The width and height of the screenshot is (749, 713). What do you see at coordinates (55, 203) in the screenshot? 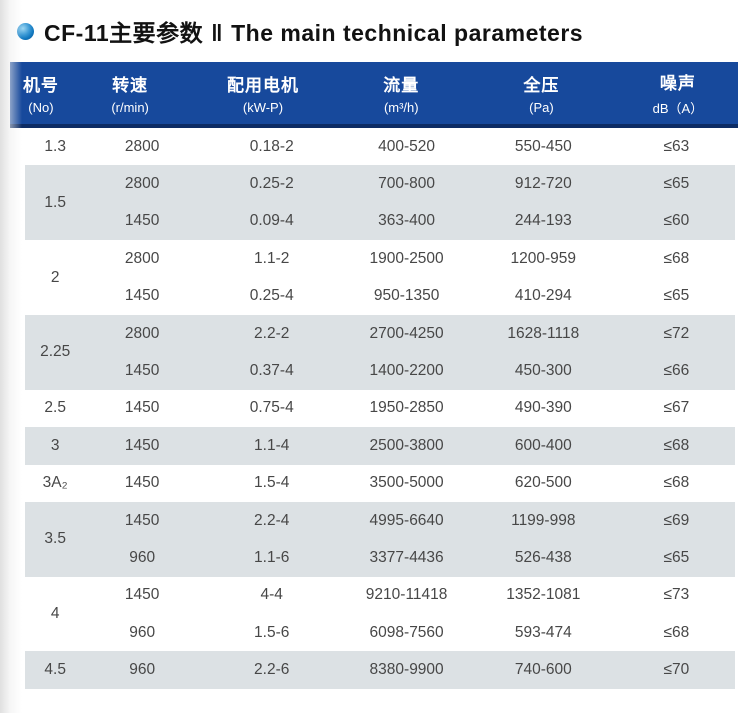
I see `model-no-cell: 1.5` at bounding box center [55, 203].